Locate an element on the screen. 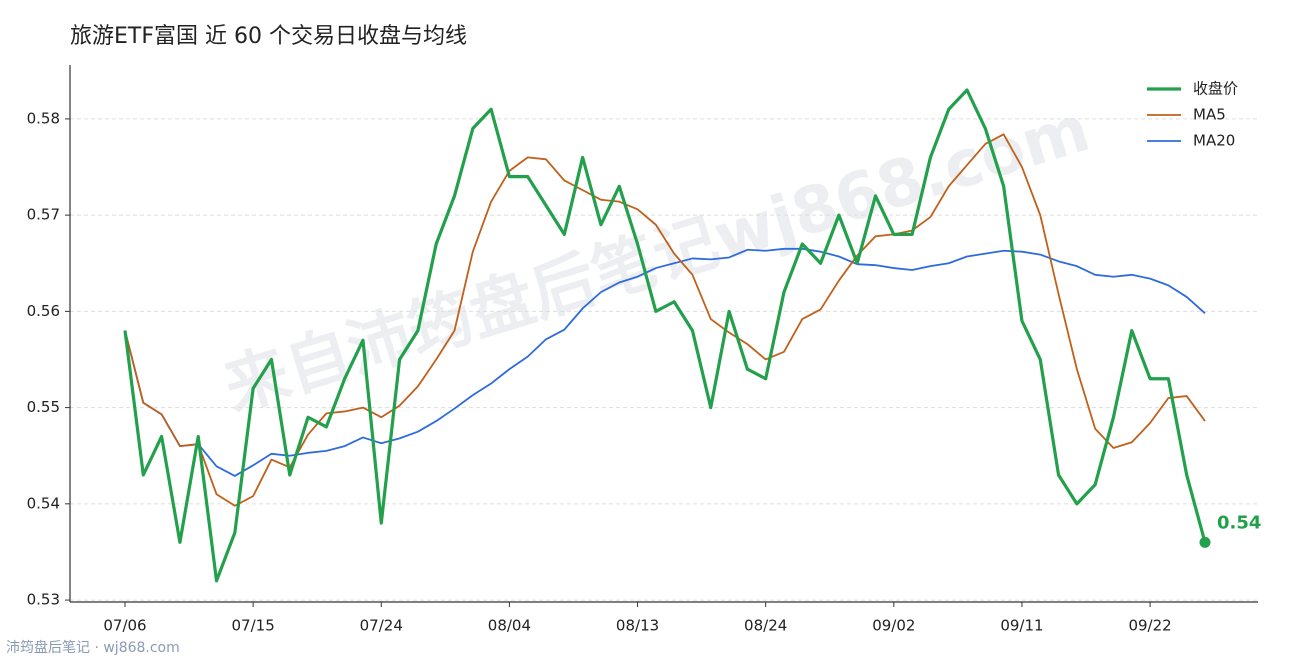 This screenshot has width=1290, height=664. source-note: 沛筠盘后笔记 · wj868.com is located at coordinates (93, 647).